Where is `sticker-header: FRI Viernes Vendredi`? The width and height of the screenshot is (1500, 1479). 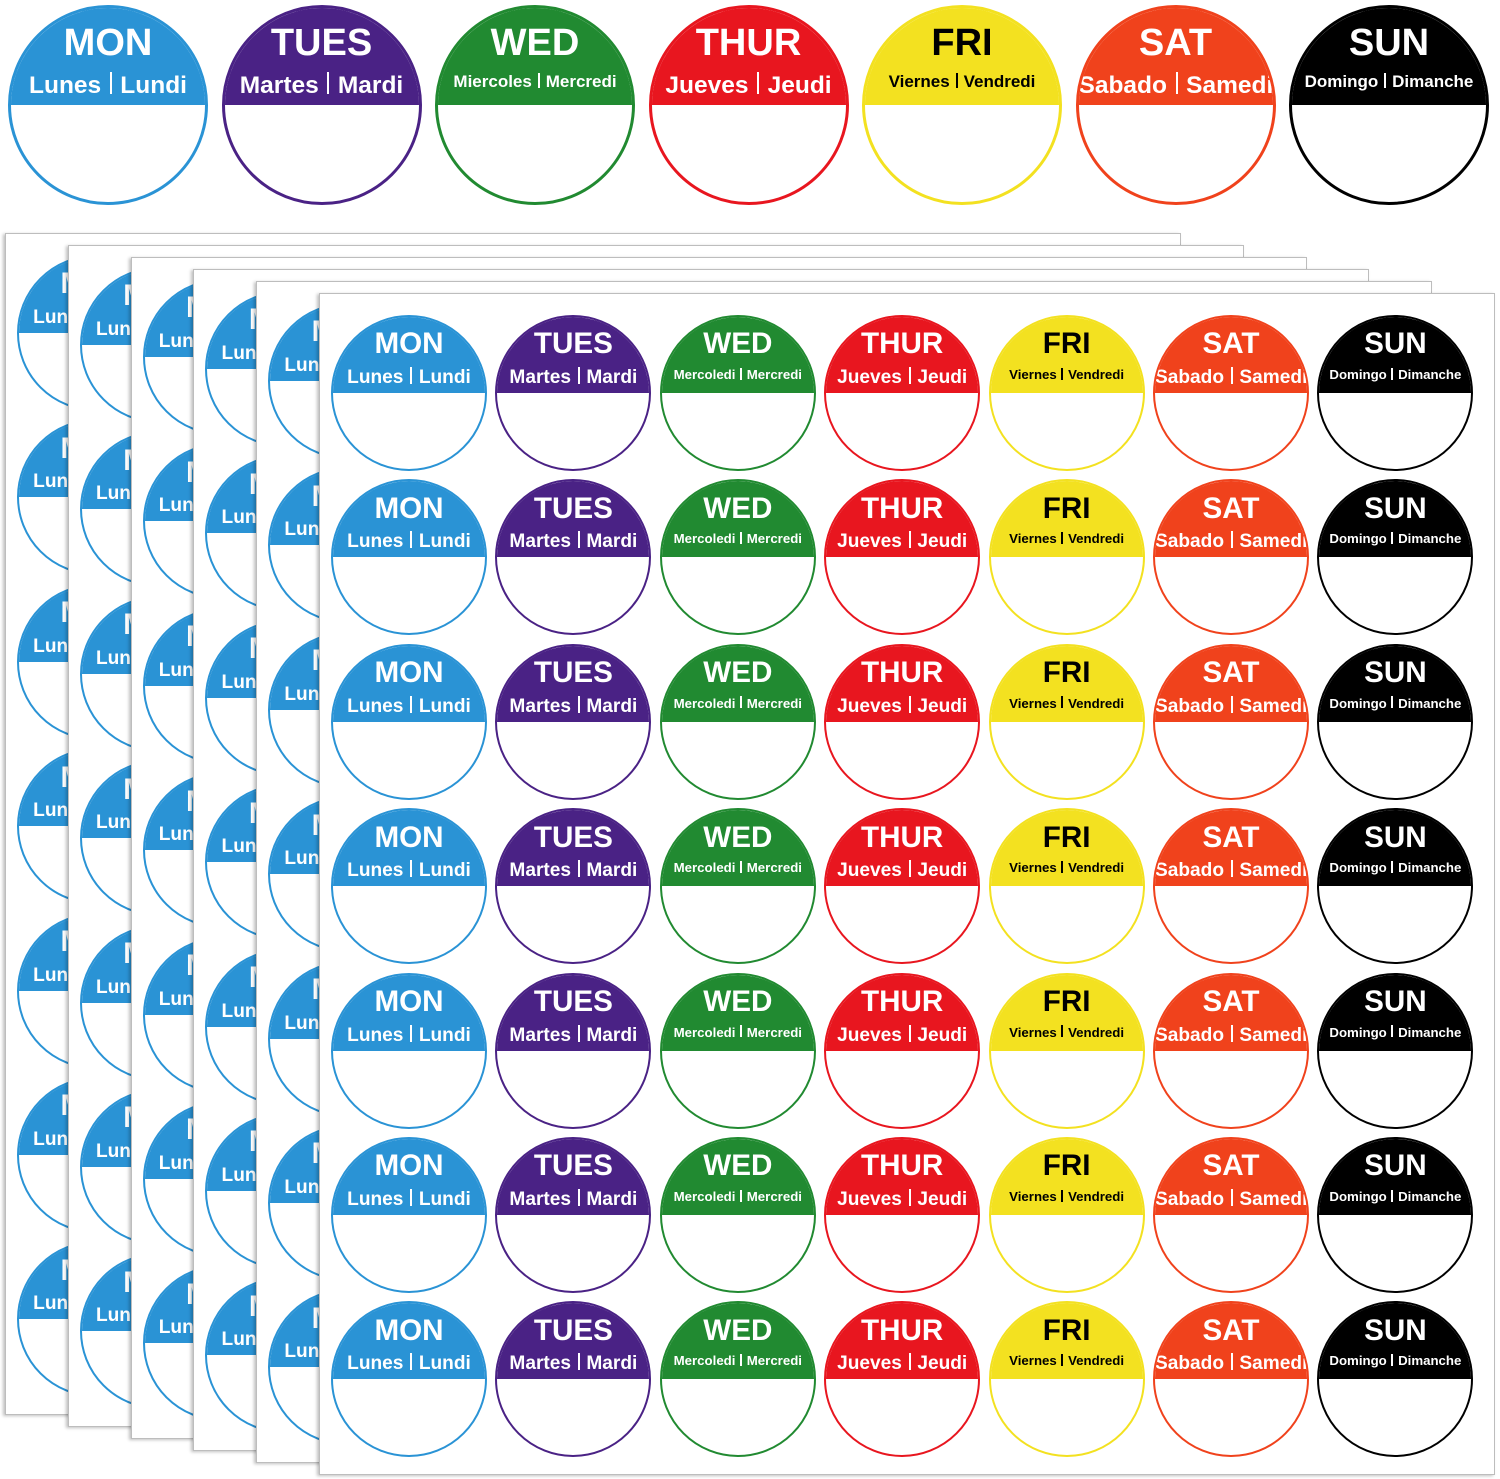 sticker-header: FRI Viernes Vendredi is located at coordinates (1066, 1341).